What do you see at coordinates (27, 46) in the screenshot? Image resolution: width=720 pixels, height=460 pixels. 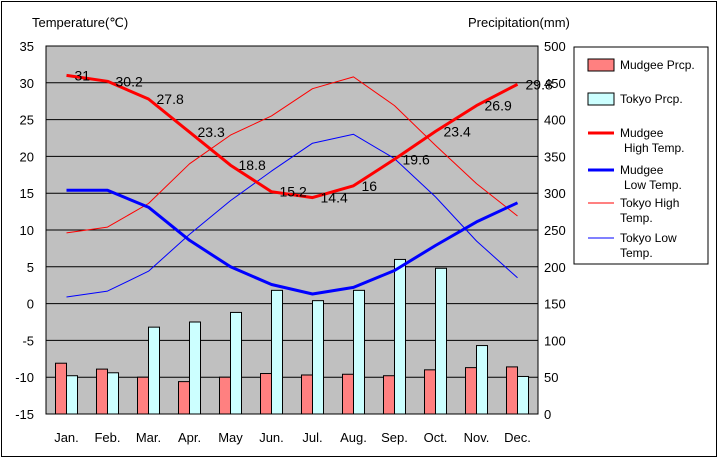 I see `y-left-tick: 35` at bounding box center [27, 46].